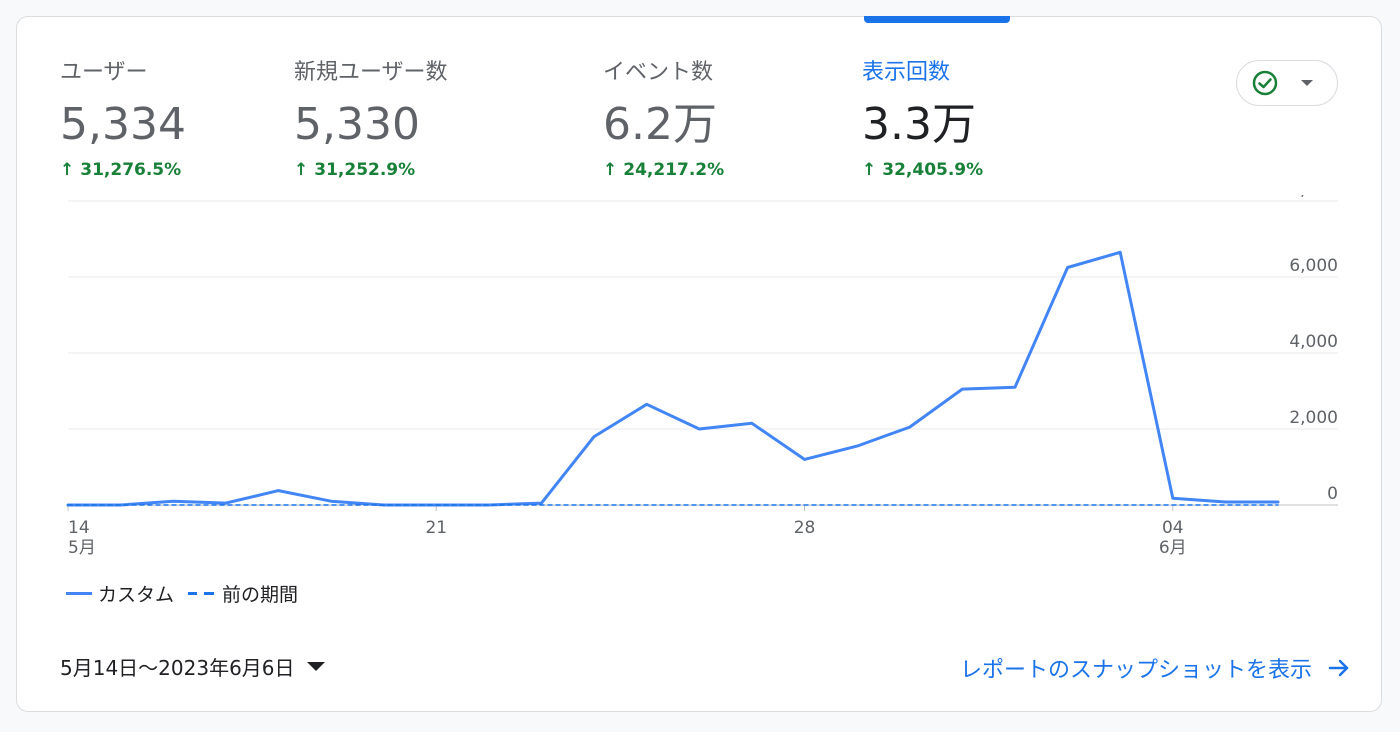  I want to click on metric-events: イベント数 6.2万 ↑ 24,217.2%, so click(663, 119).